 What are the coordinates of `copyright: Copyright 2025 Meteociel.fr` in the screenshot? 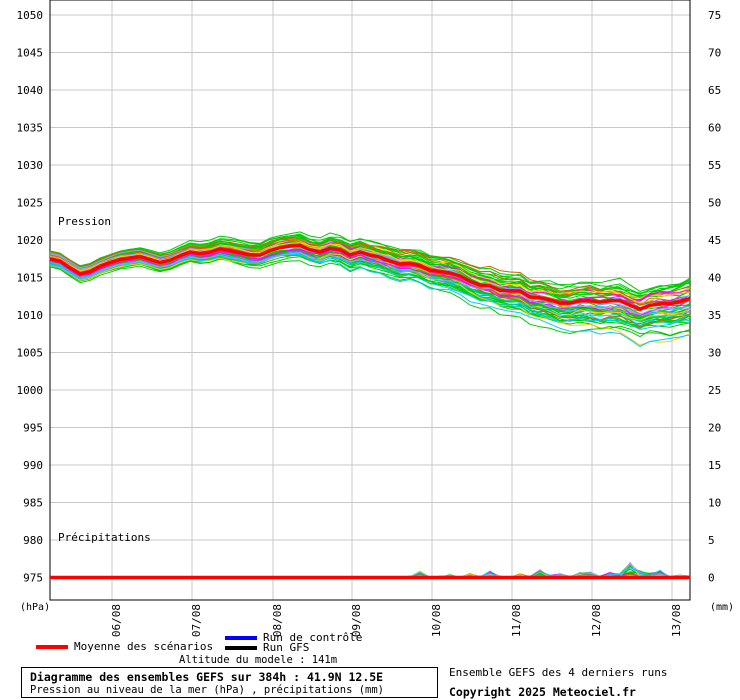 It's located at (542, 692).